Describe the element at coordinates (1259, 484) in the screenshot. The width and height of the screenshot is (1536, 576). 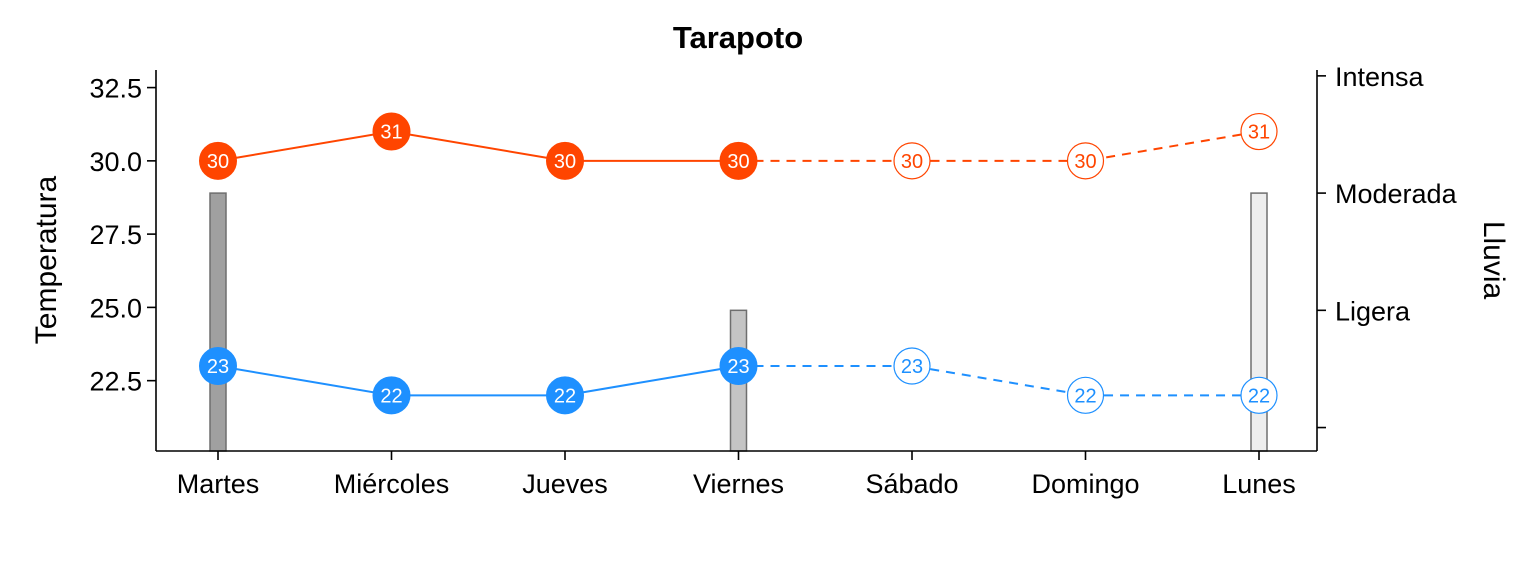
I see `x-tick-label: Lunes` at that location.